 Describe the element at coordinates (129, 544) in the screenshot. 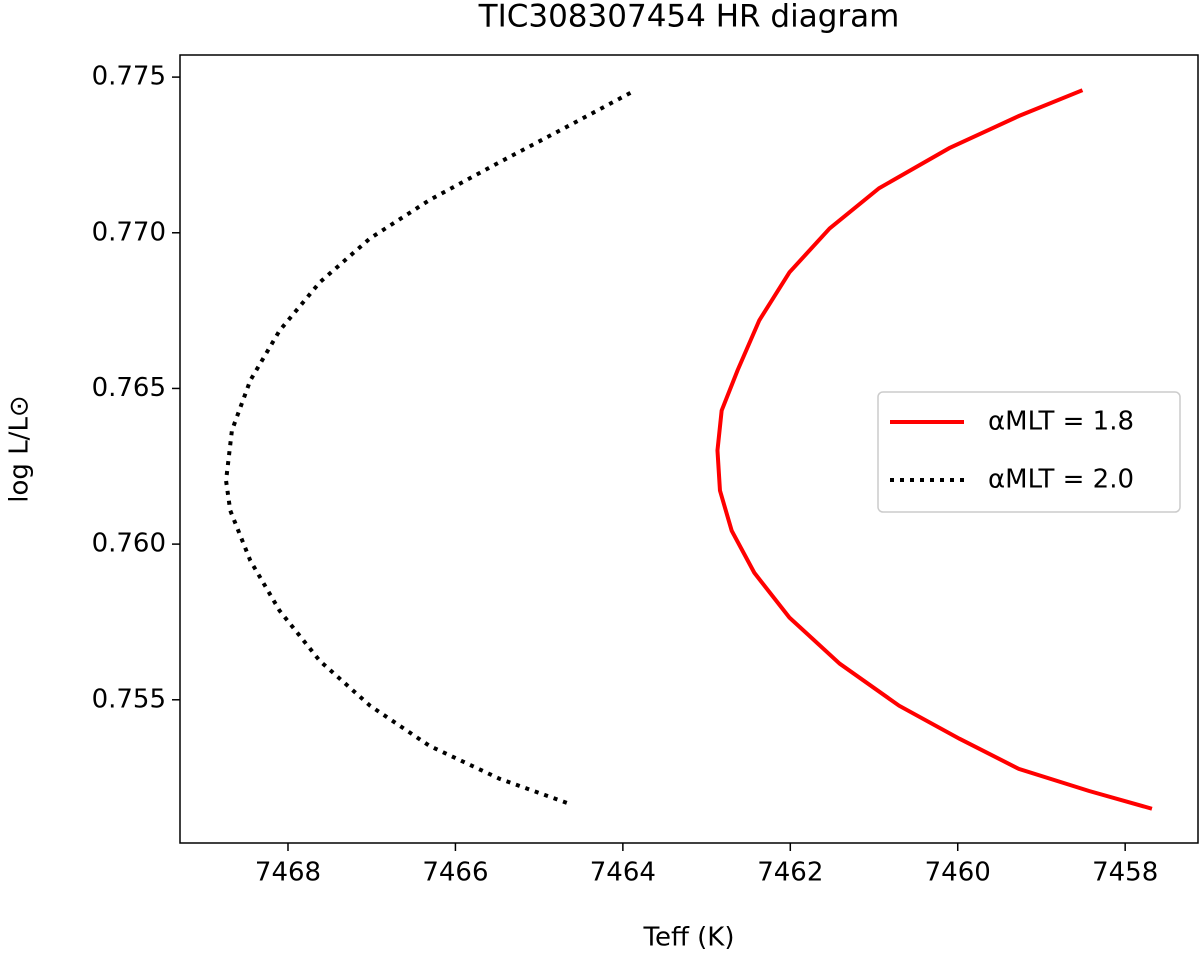

I see `y-tick-label: 0.760` at that location.